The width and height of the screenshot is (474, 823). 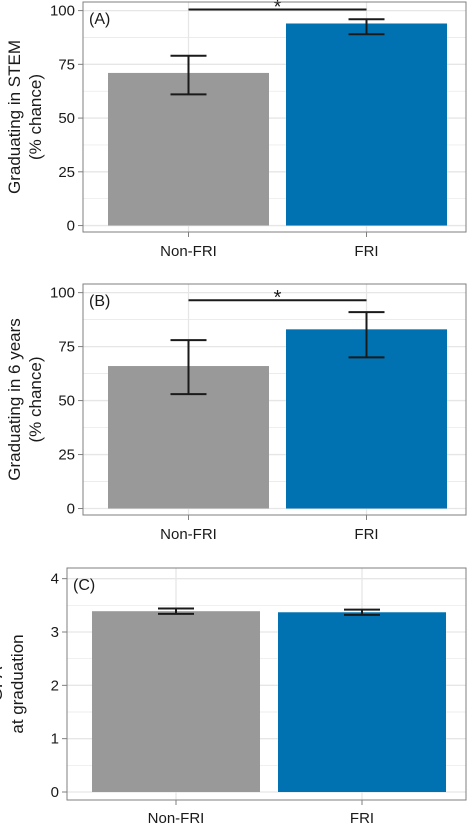 What do you see at coordinates (55, 579) in the screenshot?
I see `y-tick-label: 4` at bounding box center [55, 579].